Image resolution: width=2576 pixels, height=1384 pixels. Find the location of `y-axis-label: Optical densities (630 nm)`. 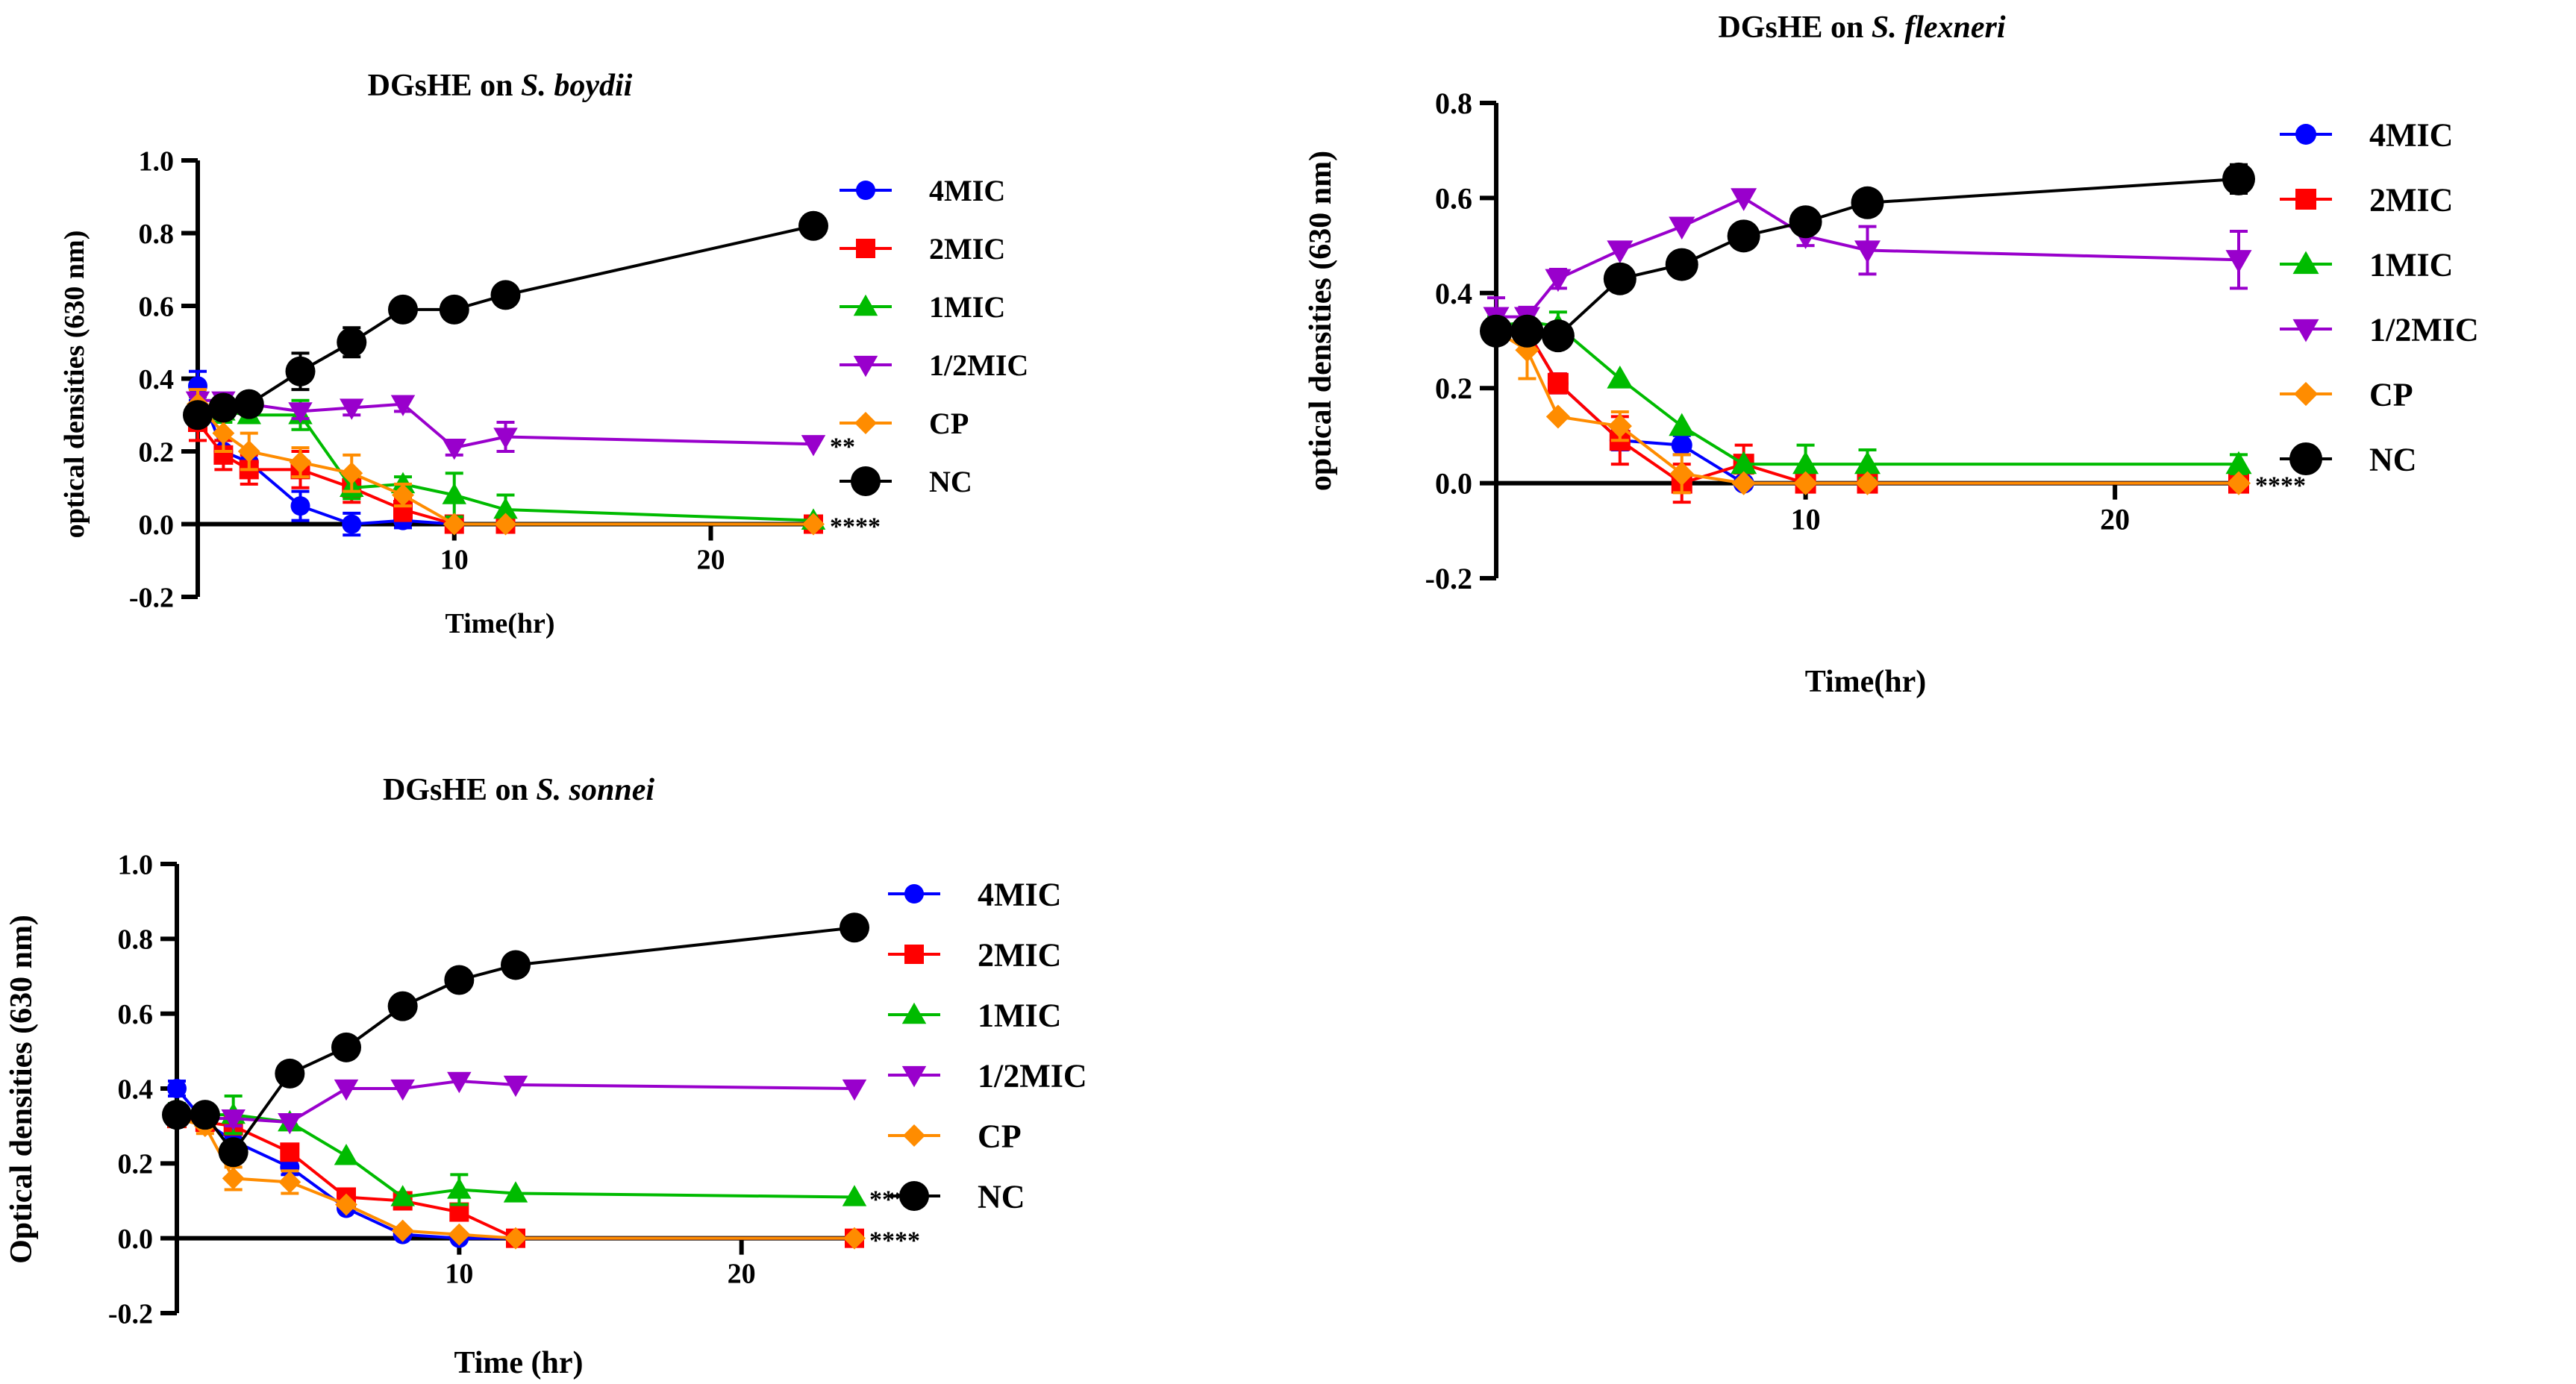

y-axis-label: Optical densities (630 nm) is located at coordinates (21, 1089).